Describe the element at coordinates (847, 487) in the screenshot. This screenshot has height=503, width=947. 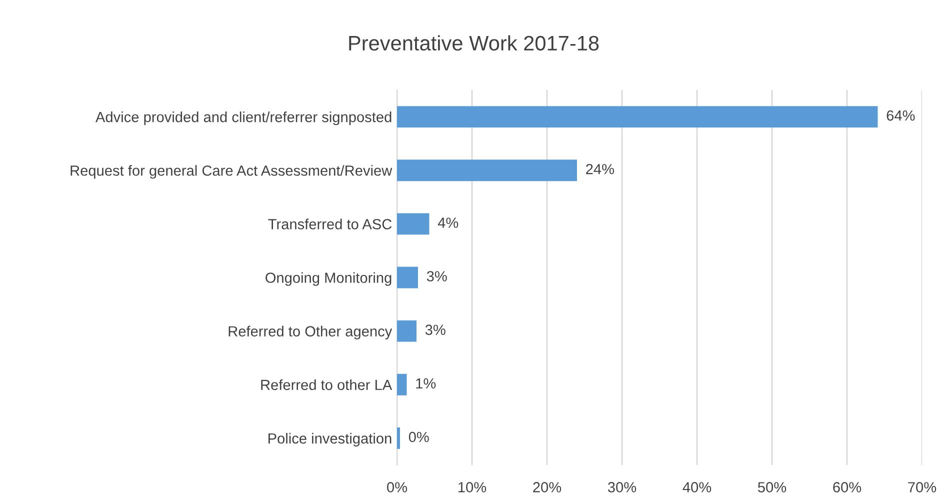
I see `x-tick-label: 60%` at that location.